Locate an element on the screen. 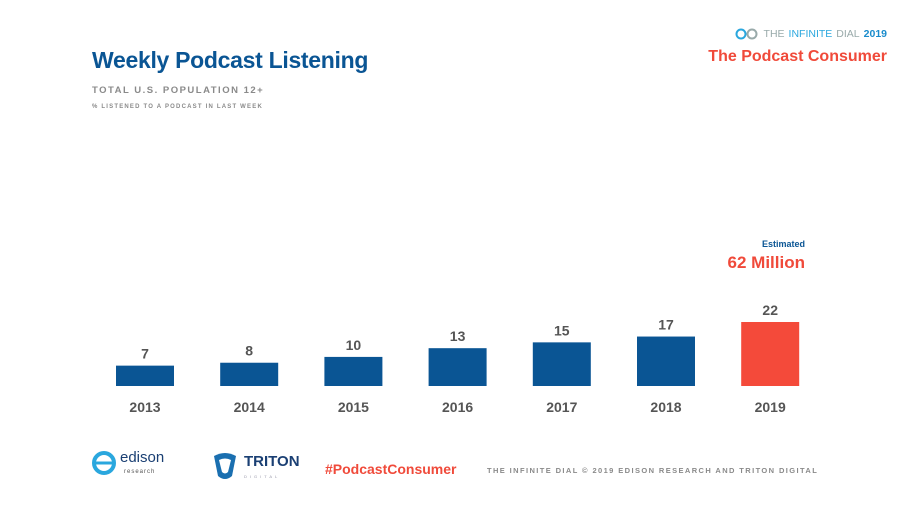  x-tick-label: 2014 is located at coordinates (249, 407).